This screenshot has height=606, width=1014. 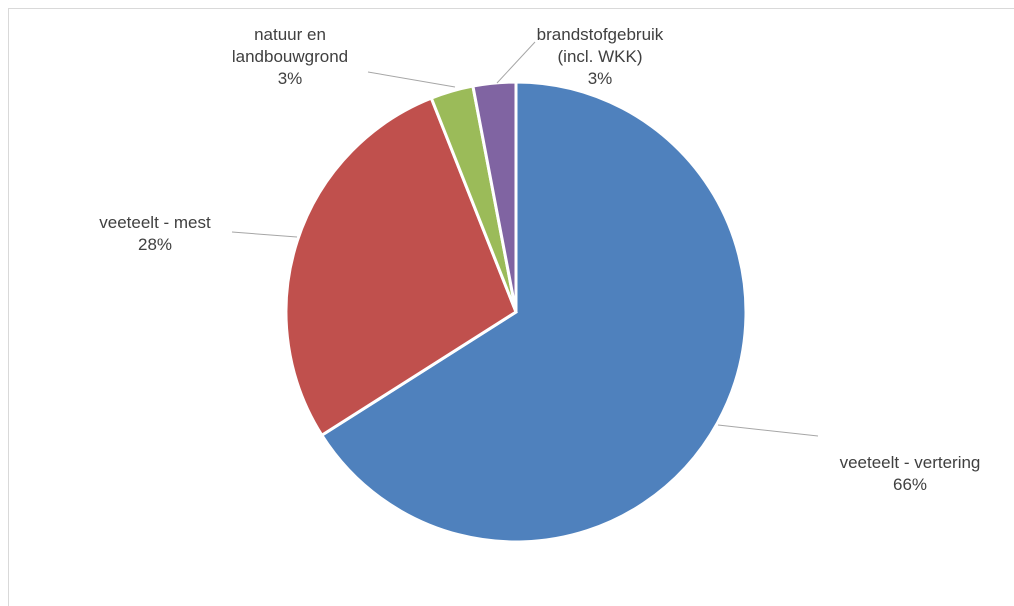 I want to click on category-label: natuur en landbouwgrond, so click(x=290, y=45).